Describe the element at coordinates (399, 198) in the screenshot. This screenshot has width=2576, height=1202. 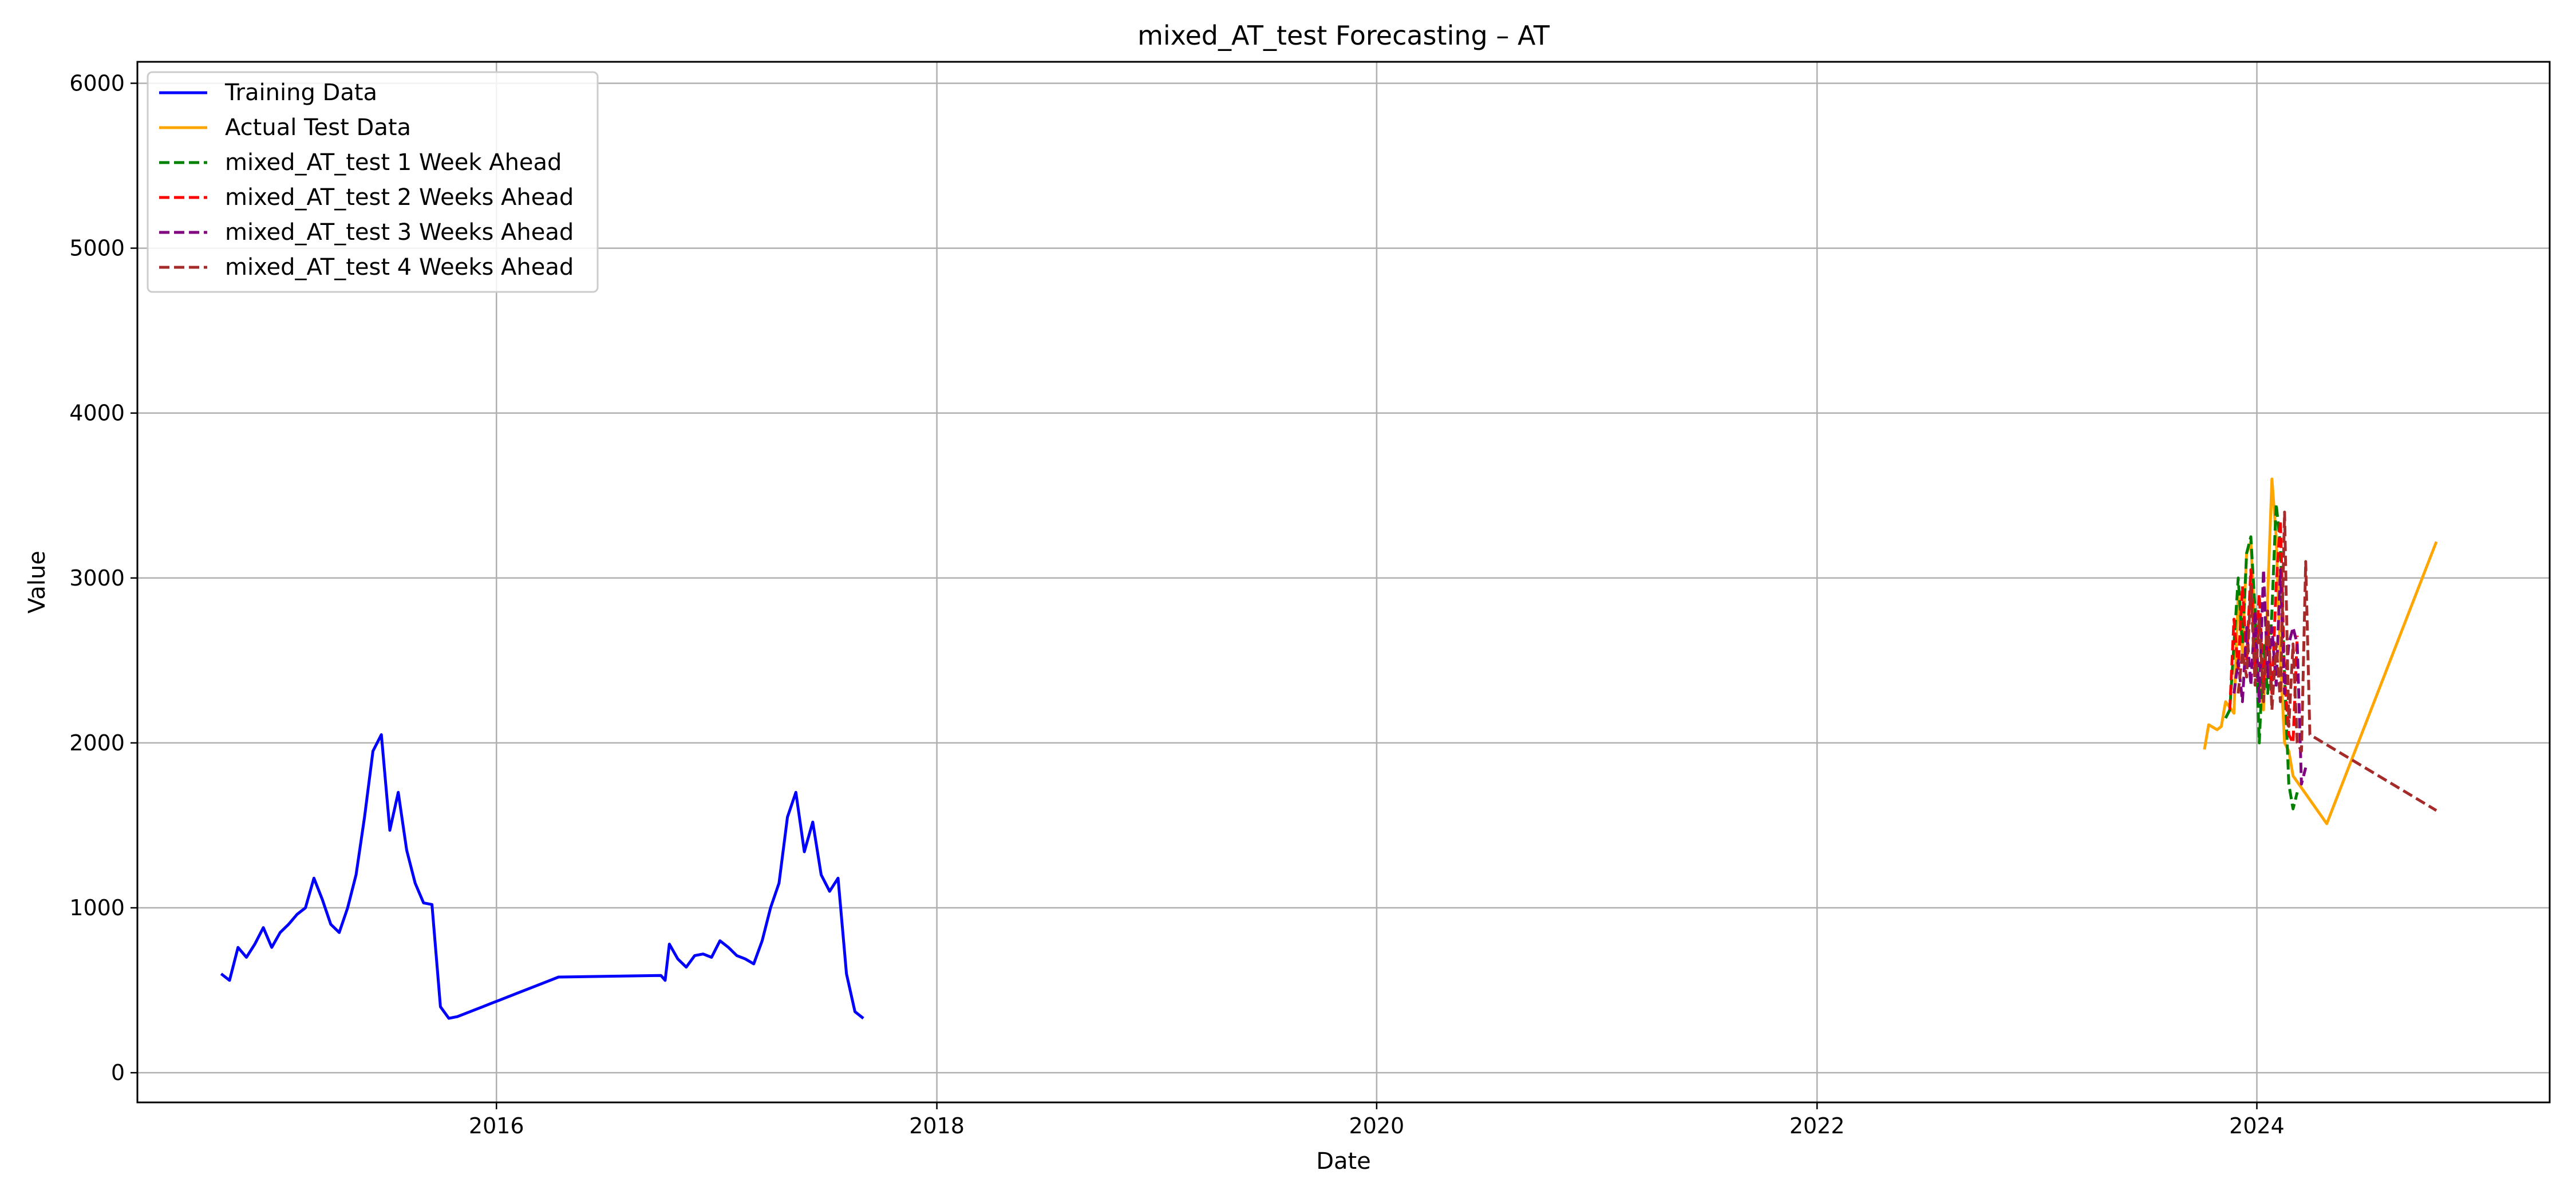
I see `legend-label: mixed_AT_test 2 Weeks Ahead` at that location.